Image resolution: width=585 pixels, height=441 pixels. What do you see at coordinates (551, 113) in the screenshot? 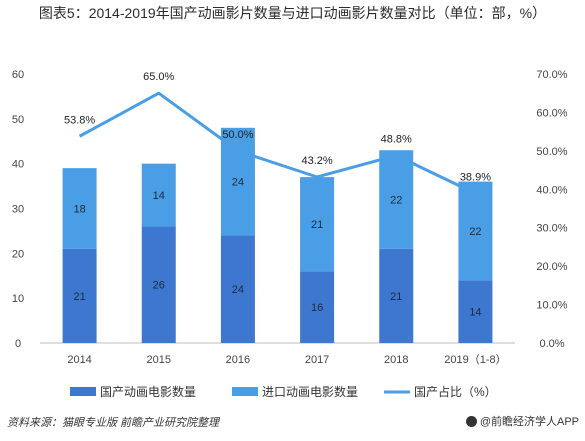
I see `y2-tick-label: 60.0%` at bounding box center [551, 113].